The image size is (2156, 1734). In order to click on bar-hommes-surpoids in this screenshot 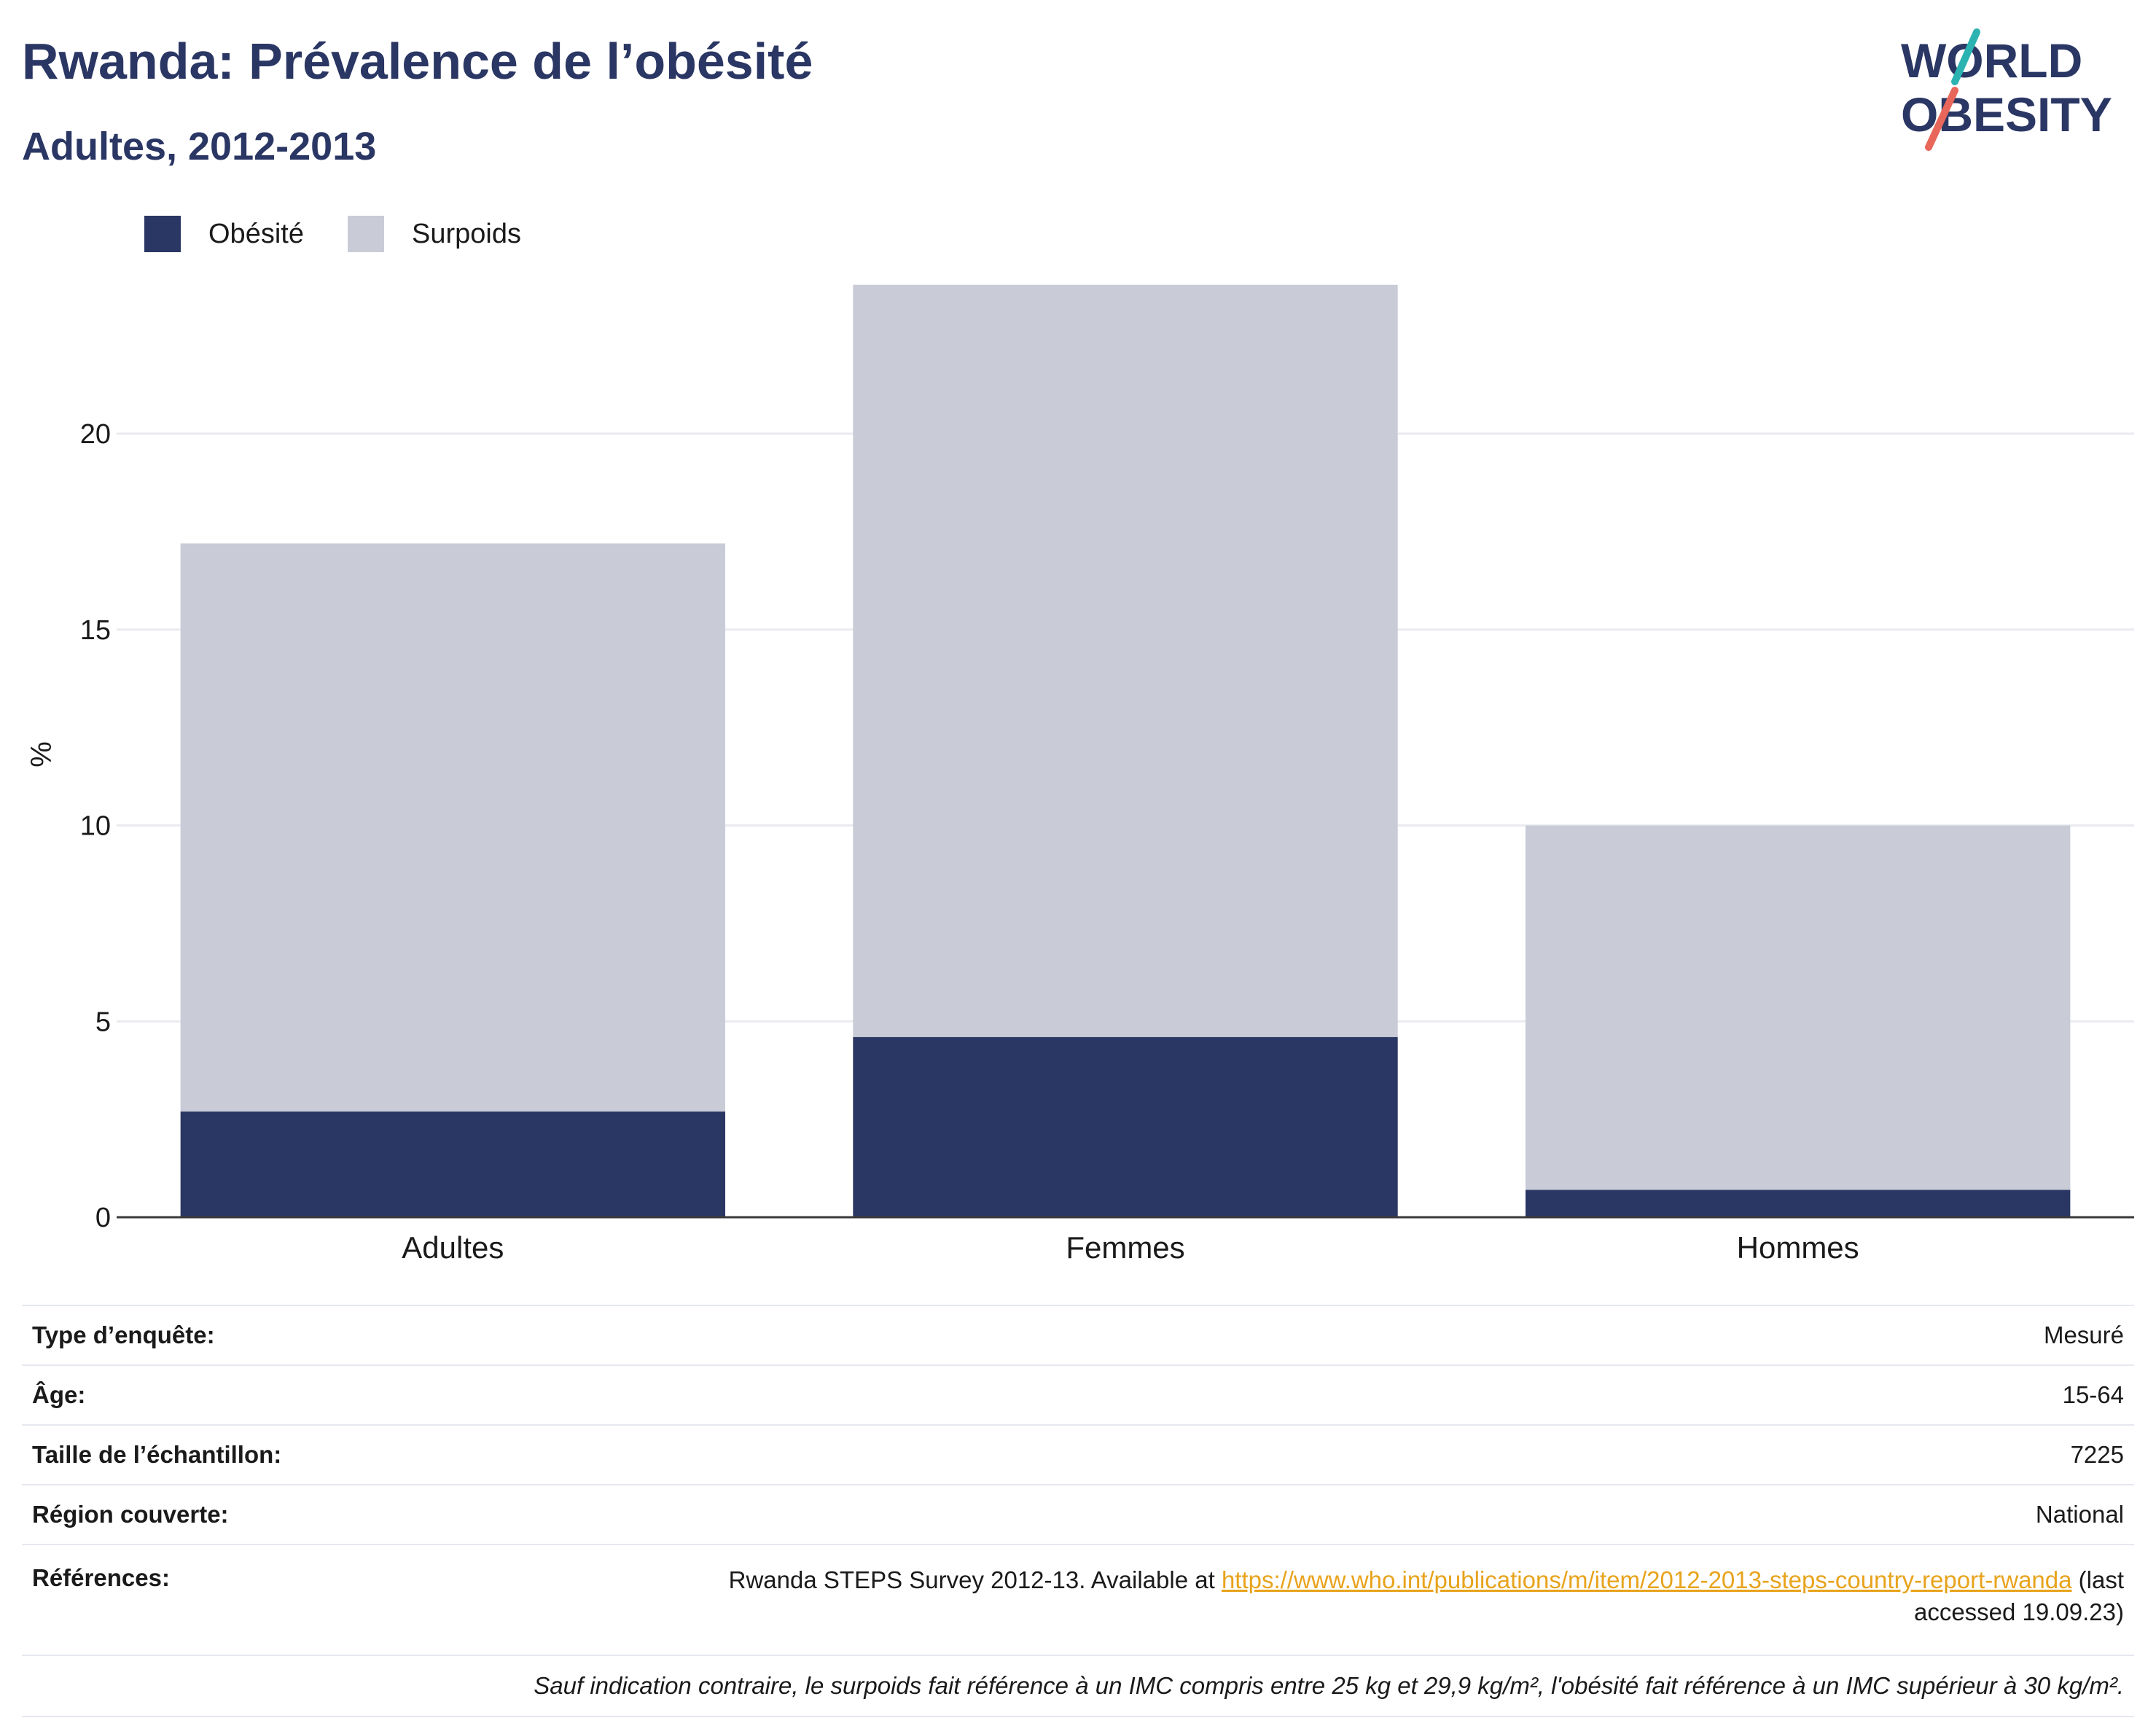, I will do `click(1798, 1007)`.